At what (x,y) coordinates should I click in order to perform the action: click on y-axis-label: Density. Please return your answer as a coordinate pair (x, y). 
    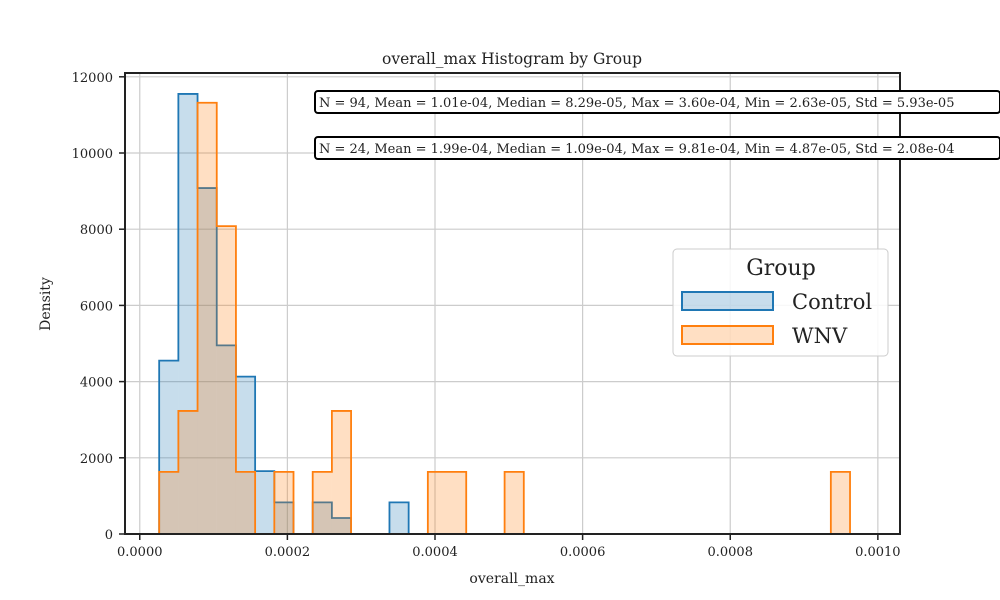
    Looking at the image, I should click on (46, 304).